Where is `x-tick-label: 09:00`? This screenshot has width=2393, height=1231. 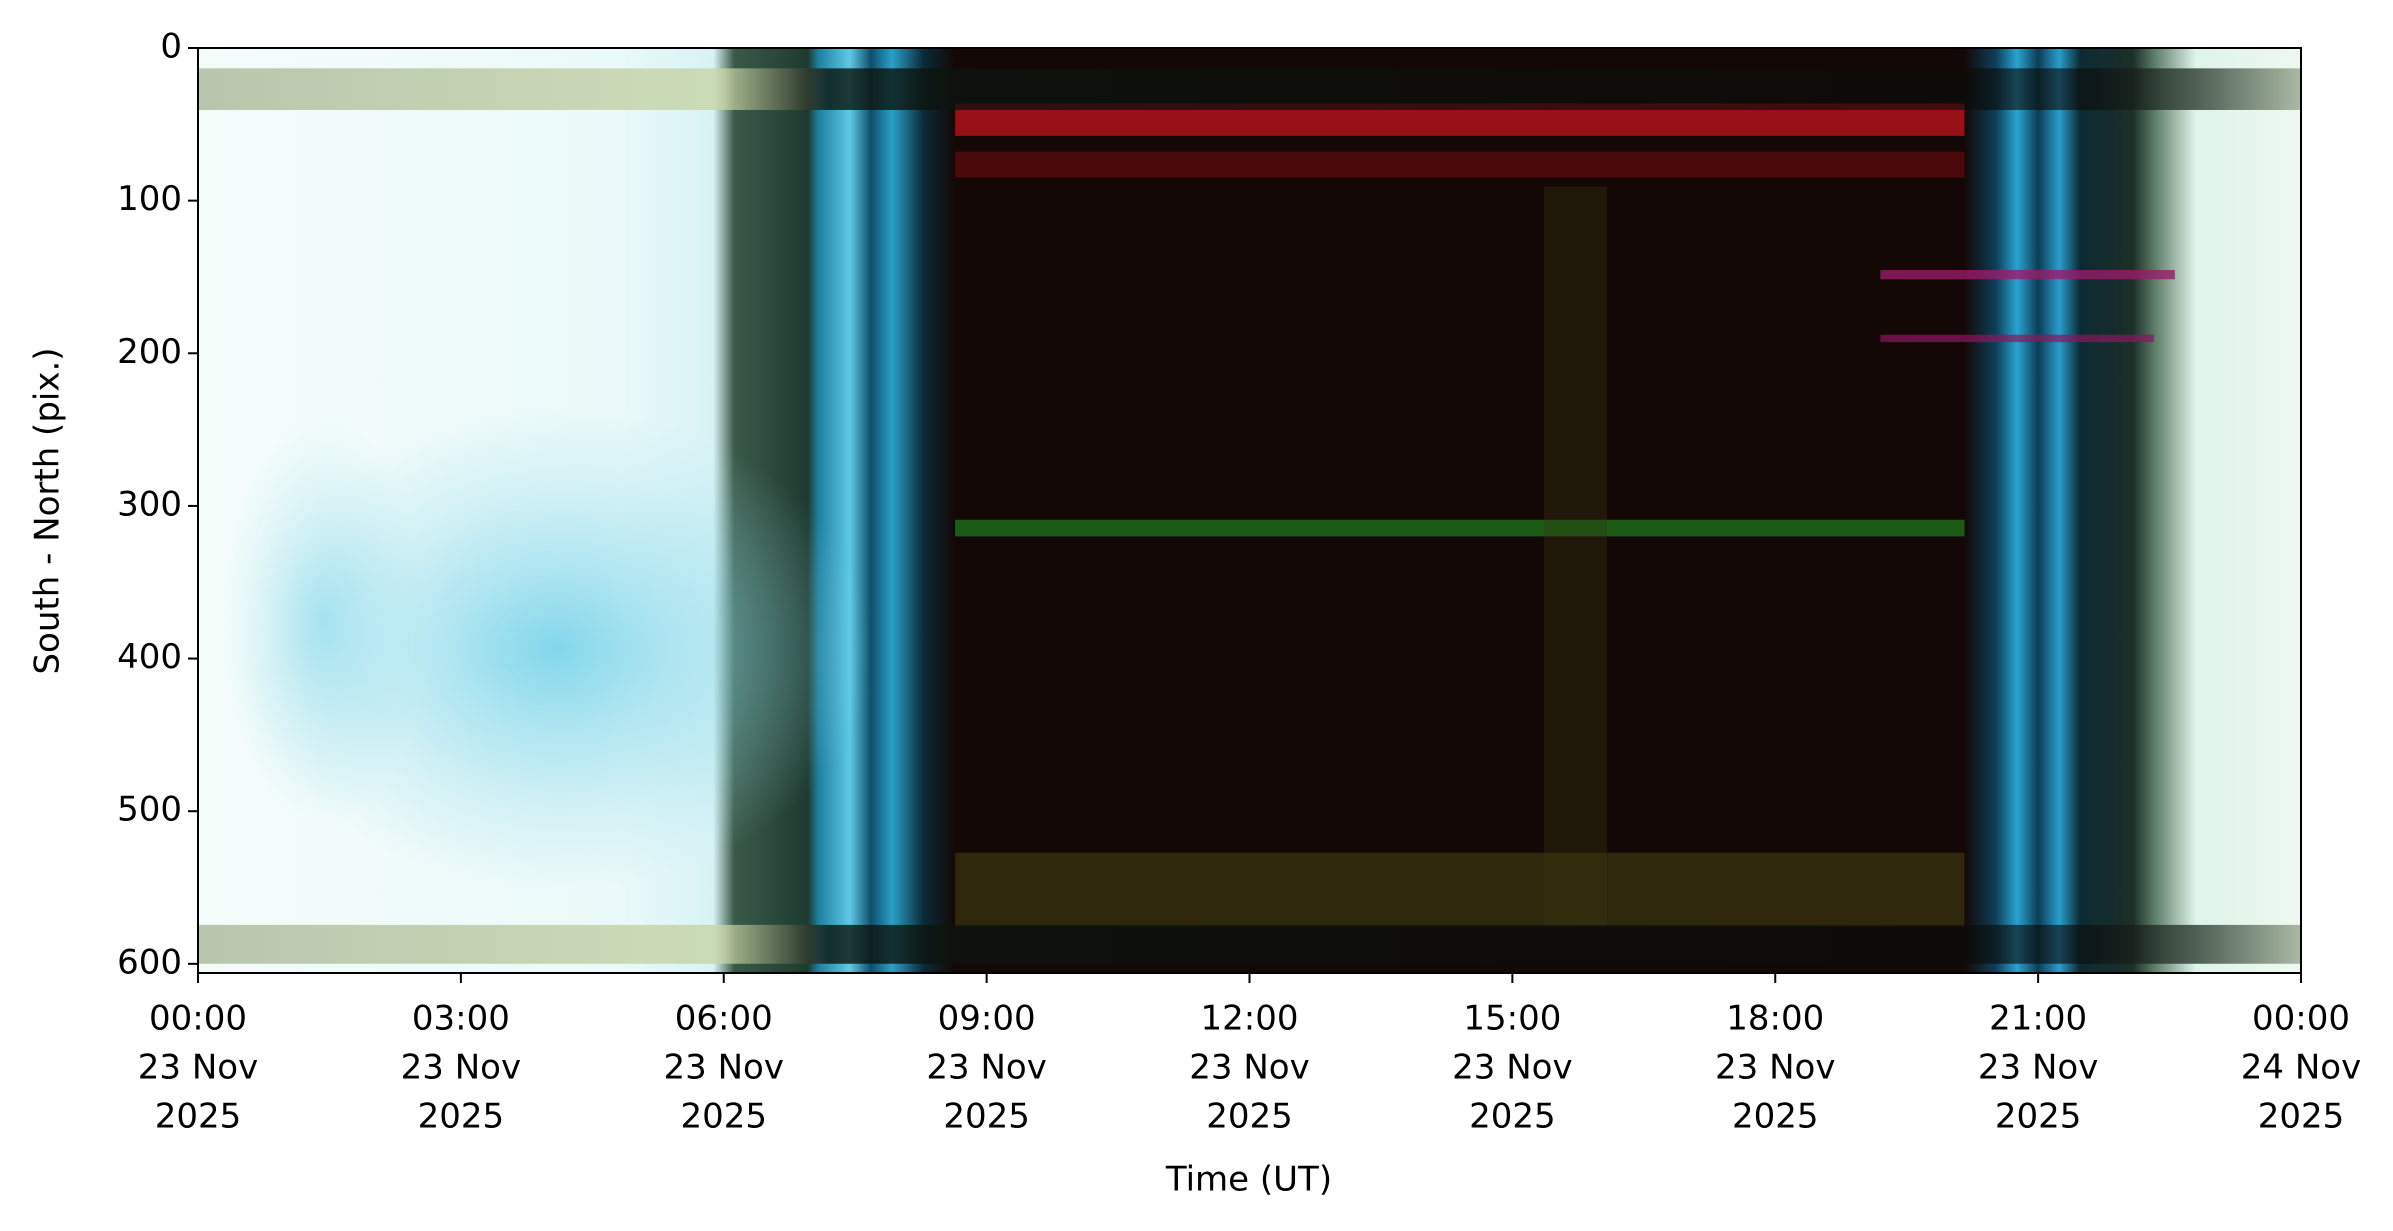 x-tick-label: 09:00 is located at coordinates (987, 1019).